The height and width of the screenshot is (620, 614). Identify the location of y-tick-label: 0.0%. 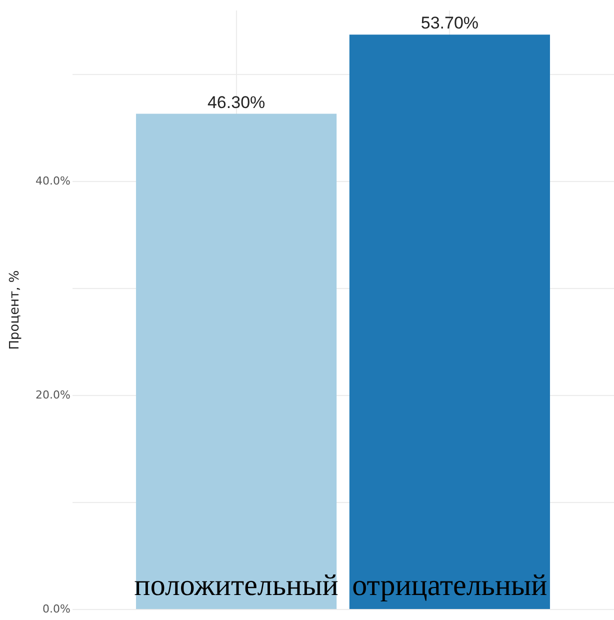
(56, 609).